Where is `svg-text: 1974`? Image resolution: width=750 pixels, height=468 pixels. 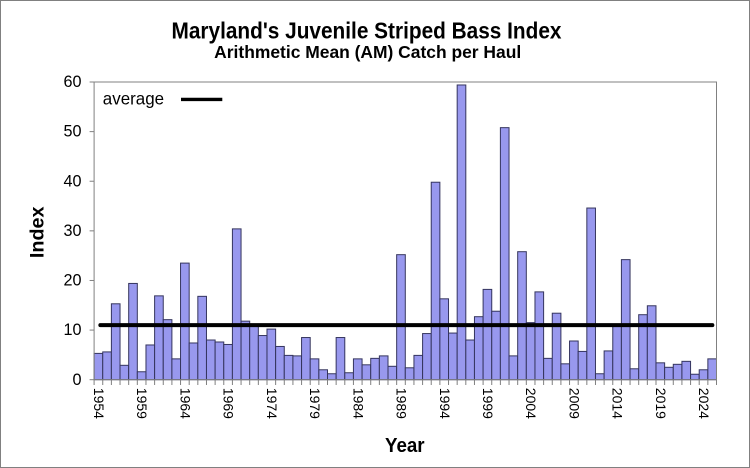
svg-text: 1974 is located at coordinates (272, 403).